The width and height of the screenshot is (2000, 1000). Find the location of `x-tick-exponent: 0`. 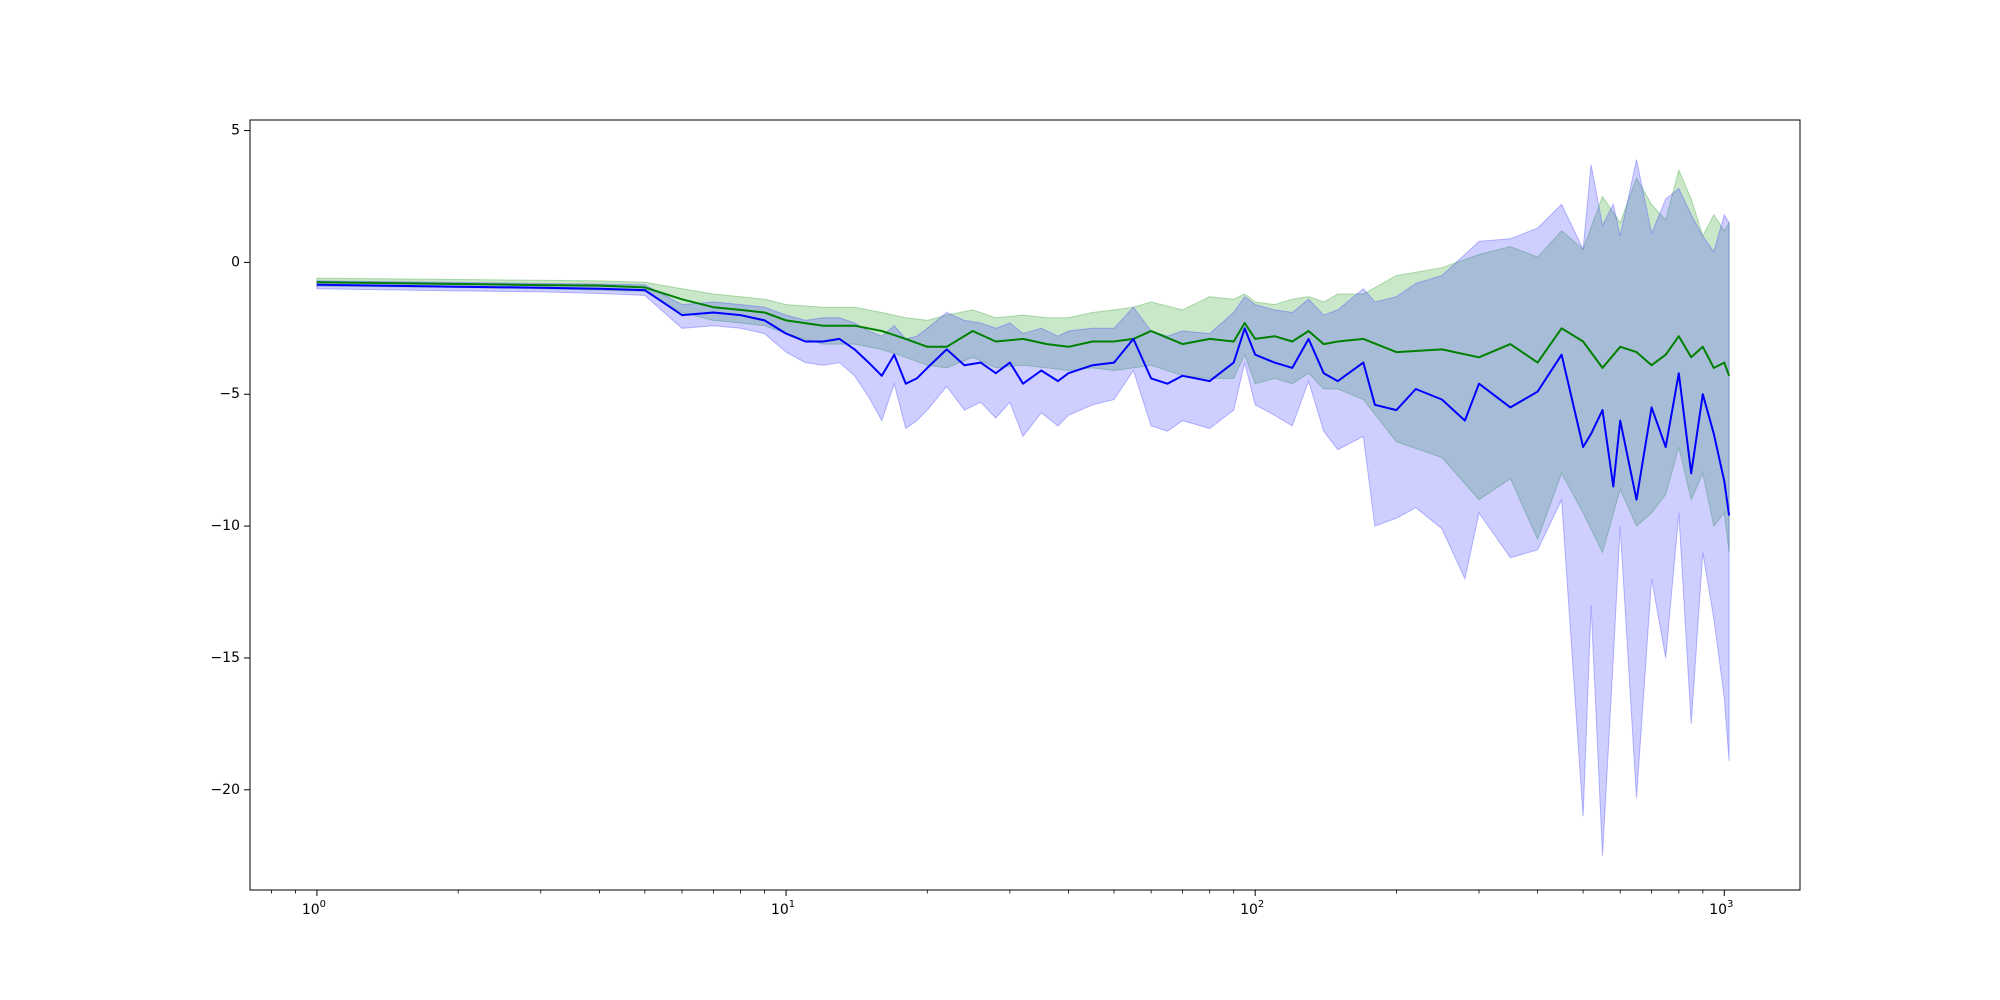

x-tick-exponent: 0 is located at coordinates (323, 904).